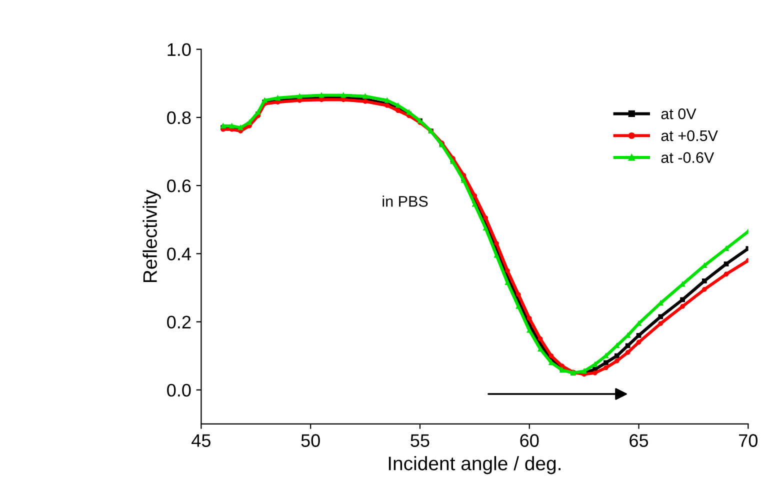 This screenshot has height=493, width=765. What do you see at coordinates (689, 136) in the screenshot?
I see `legend-label: at +0.5V` at bounding box center [689, 136].